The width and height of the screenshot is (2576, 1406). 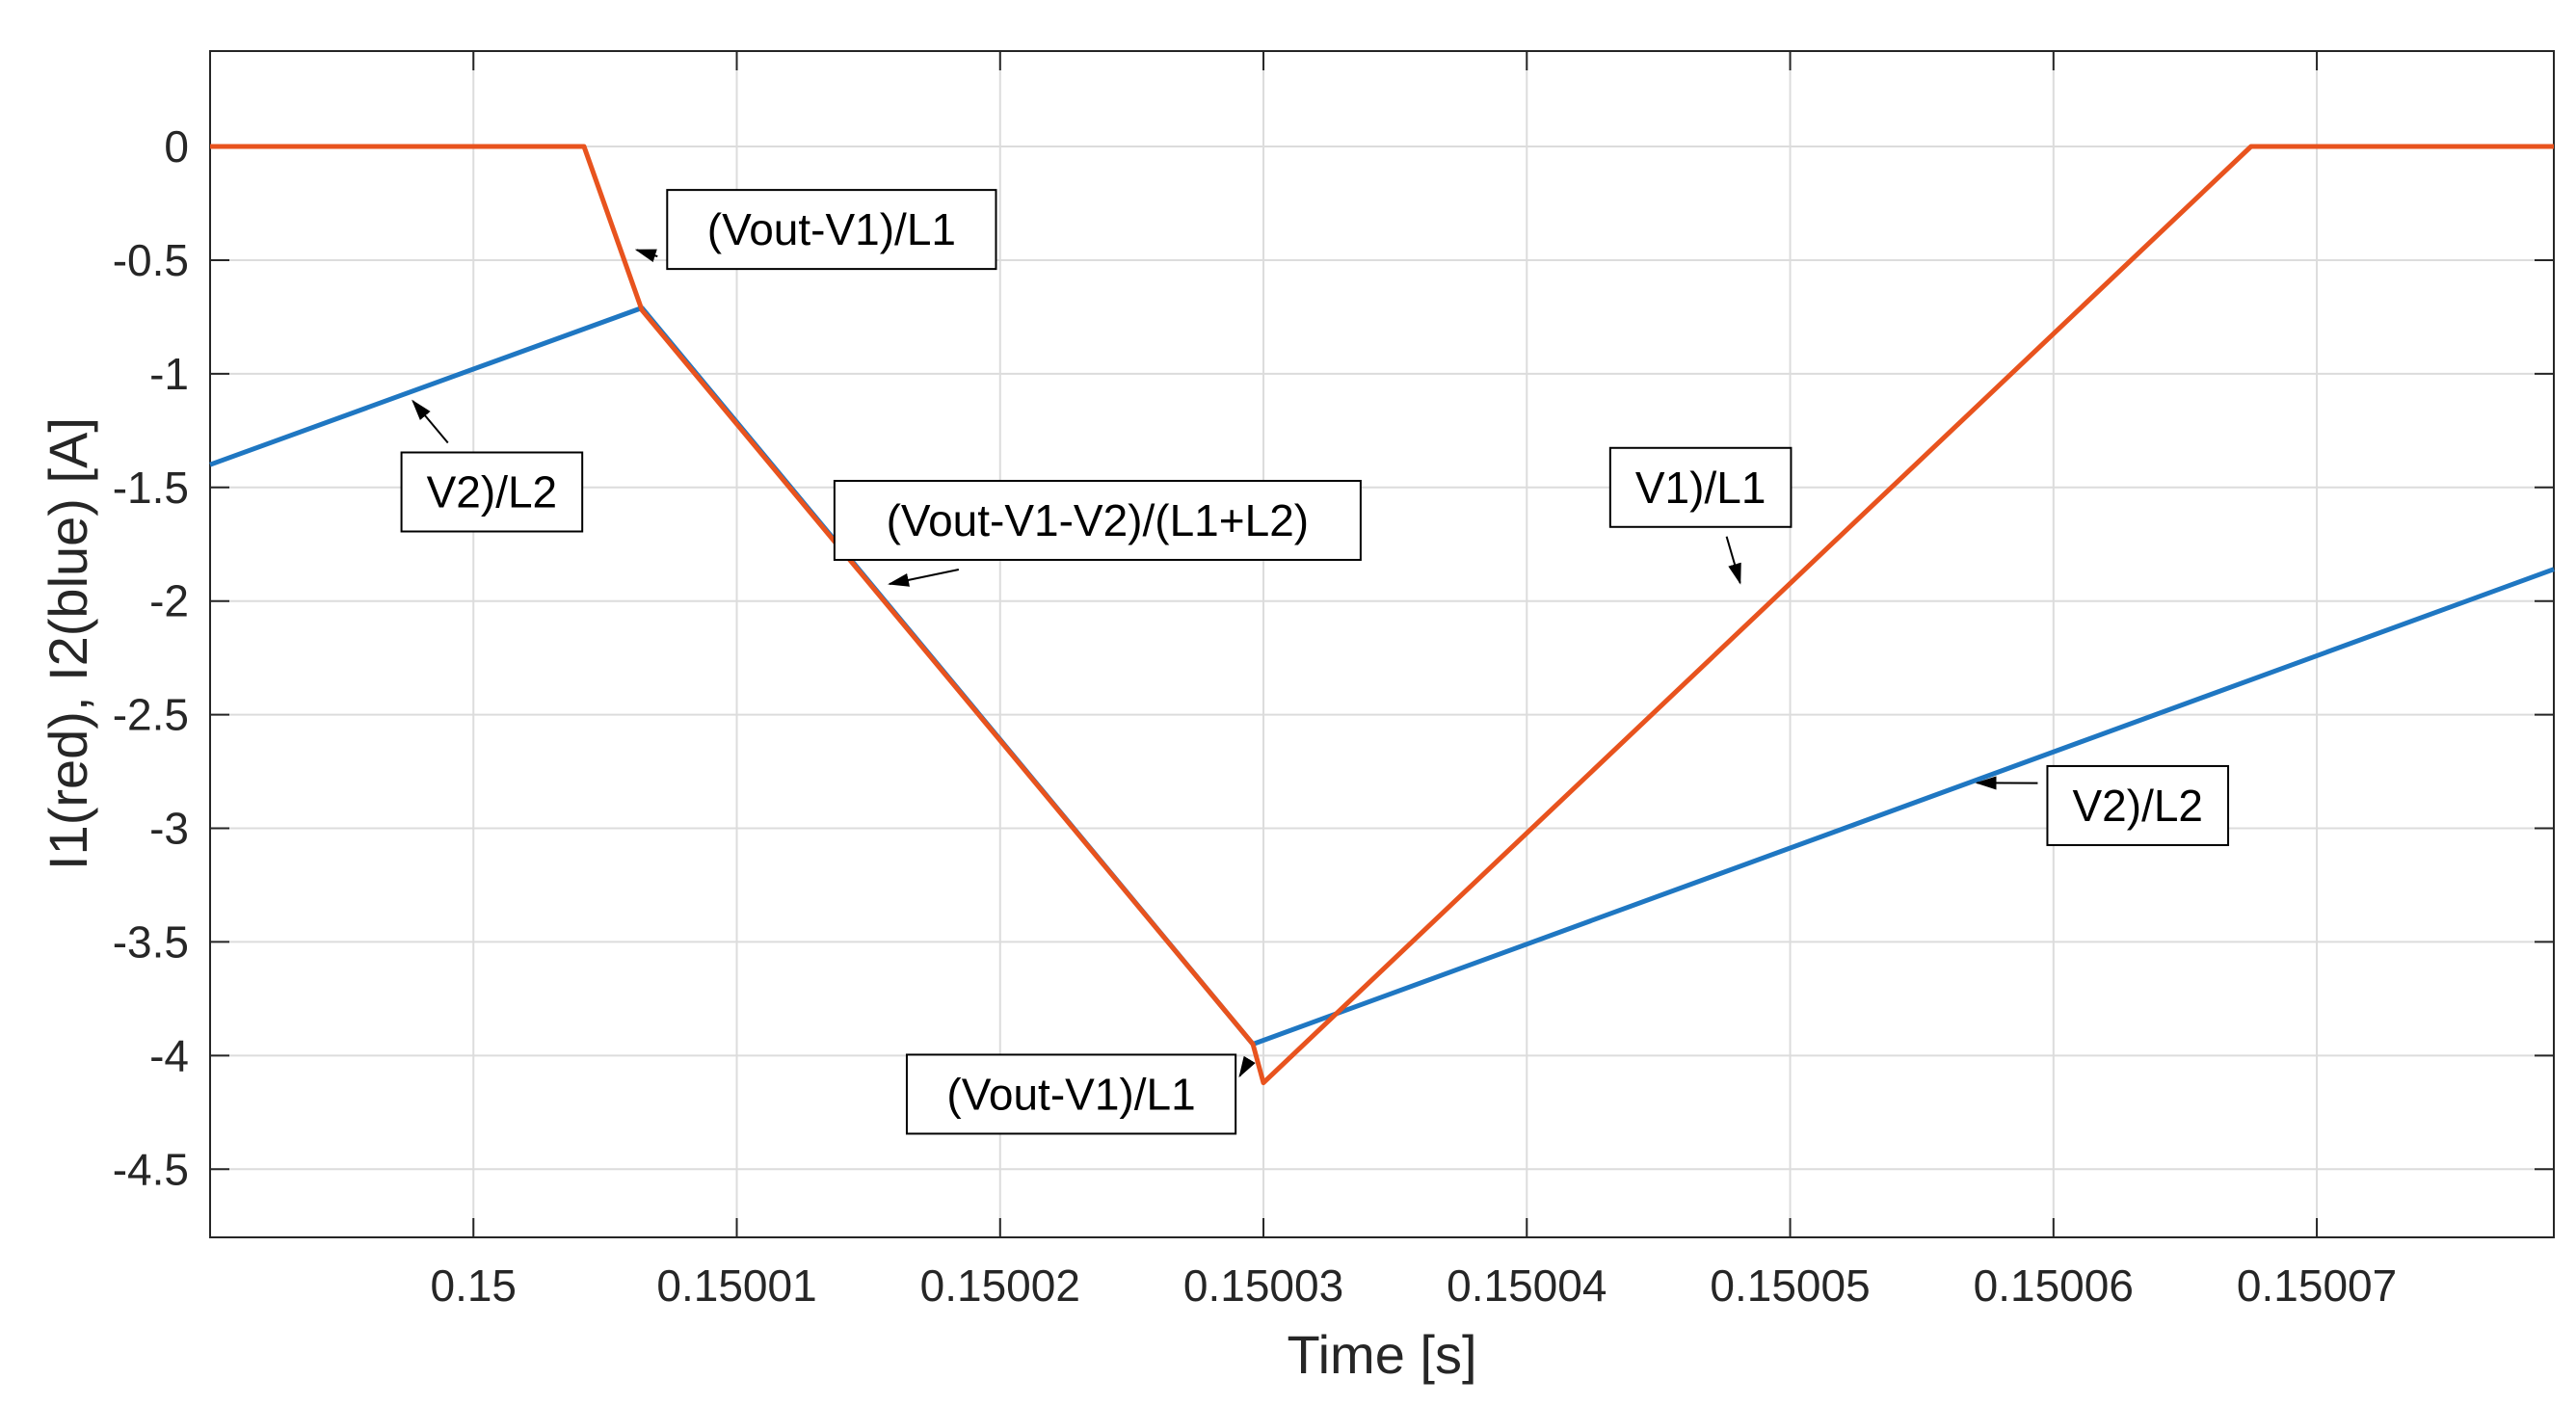 What do you see at coordinates (169, 829) in the screenshot?
I see `y-tick-label: -3` at bounding box center [169, 829].